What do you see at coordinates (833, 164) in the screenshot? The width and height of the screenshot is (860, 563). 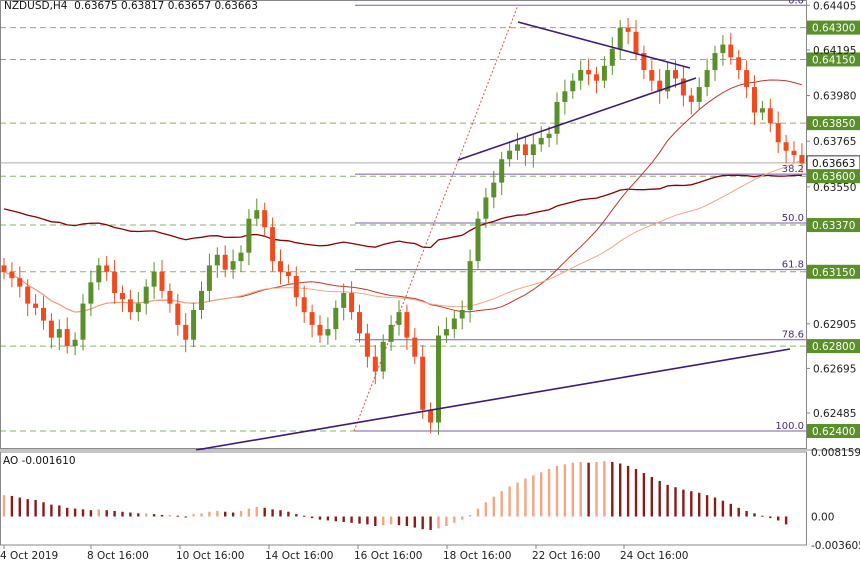 I see `price-level-label: 0.63663` at bounding box center [833, 164].